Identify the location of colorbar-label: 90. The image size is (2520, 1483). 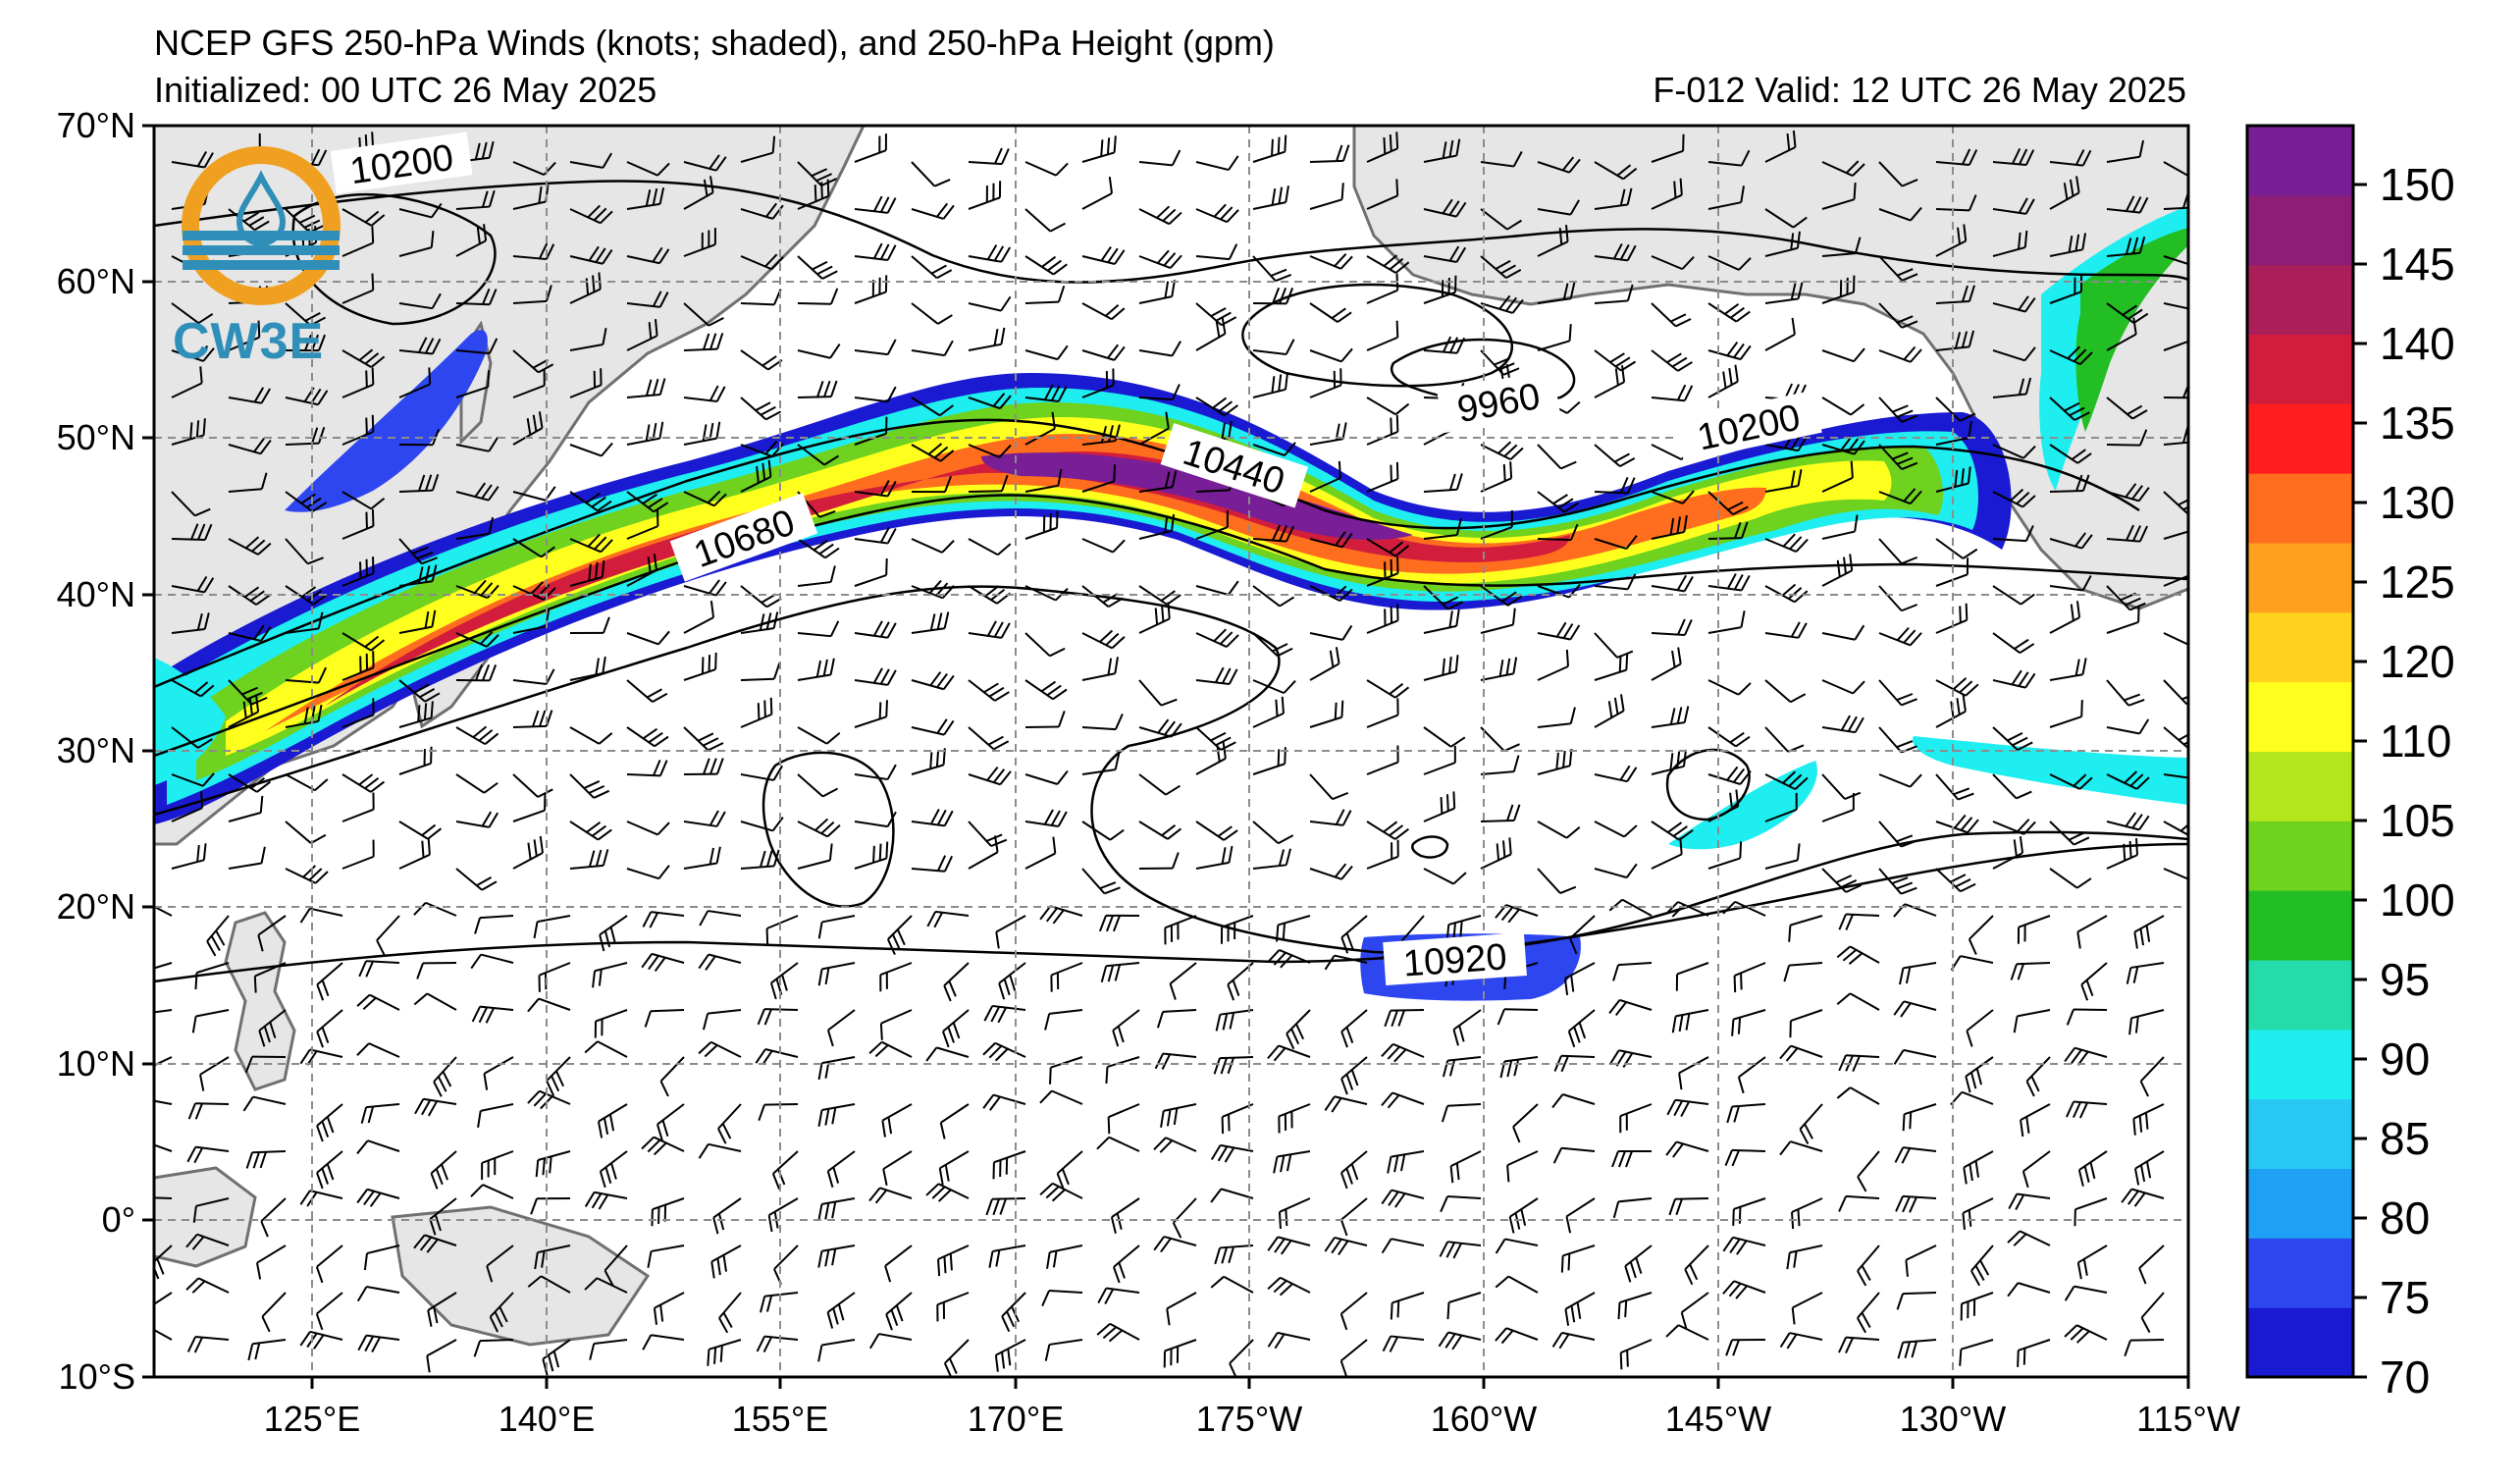
(2405, 1059).